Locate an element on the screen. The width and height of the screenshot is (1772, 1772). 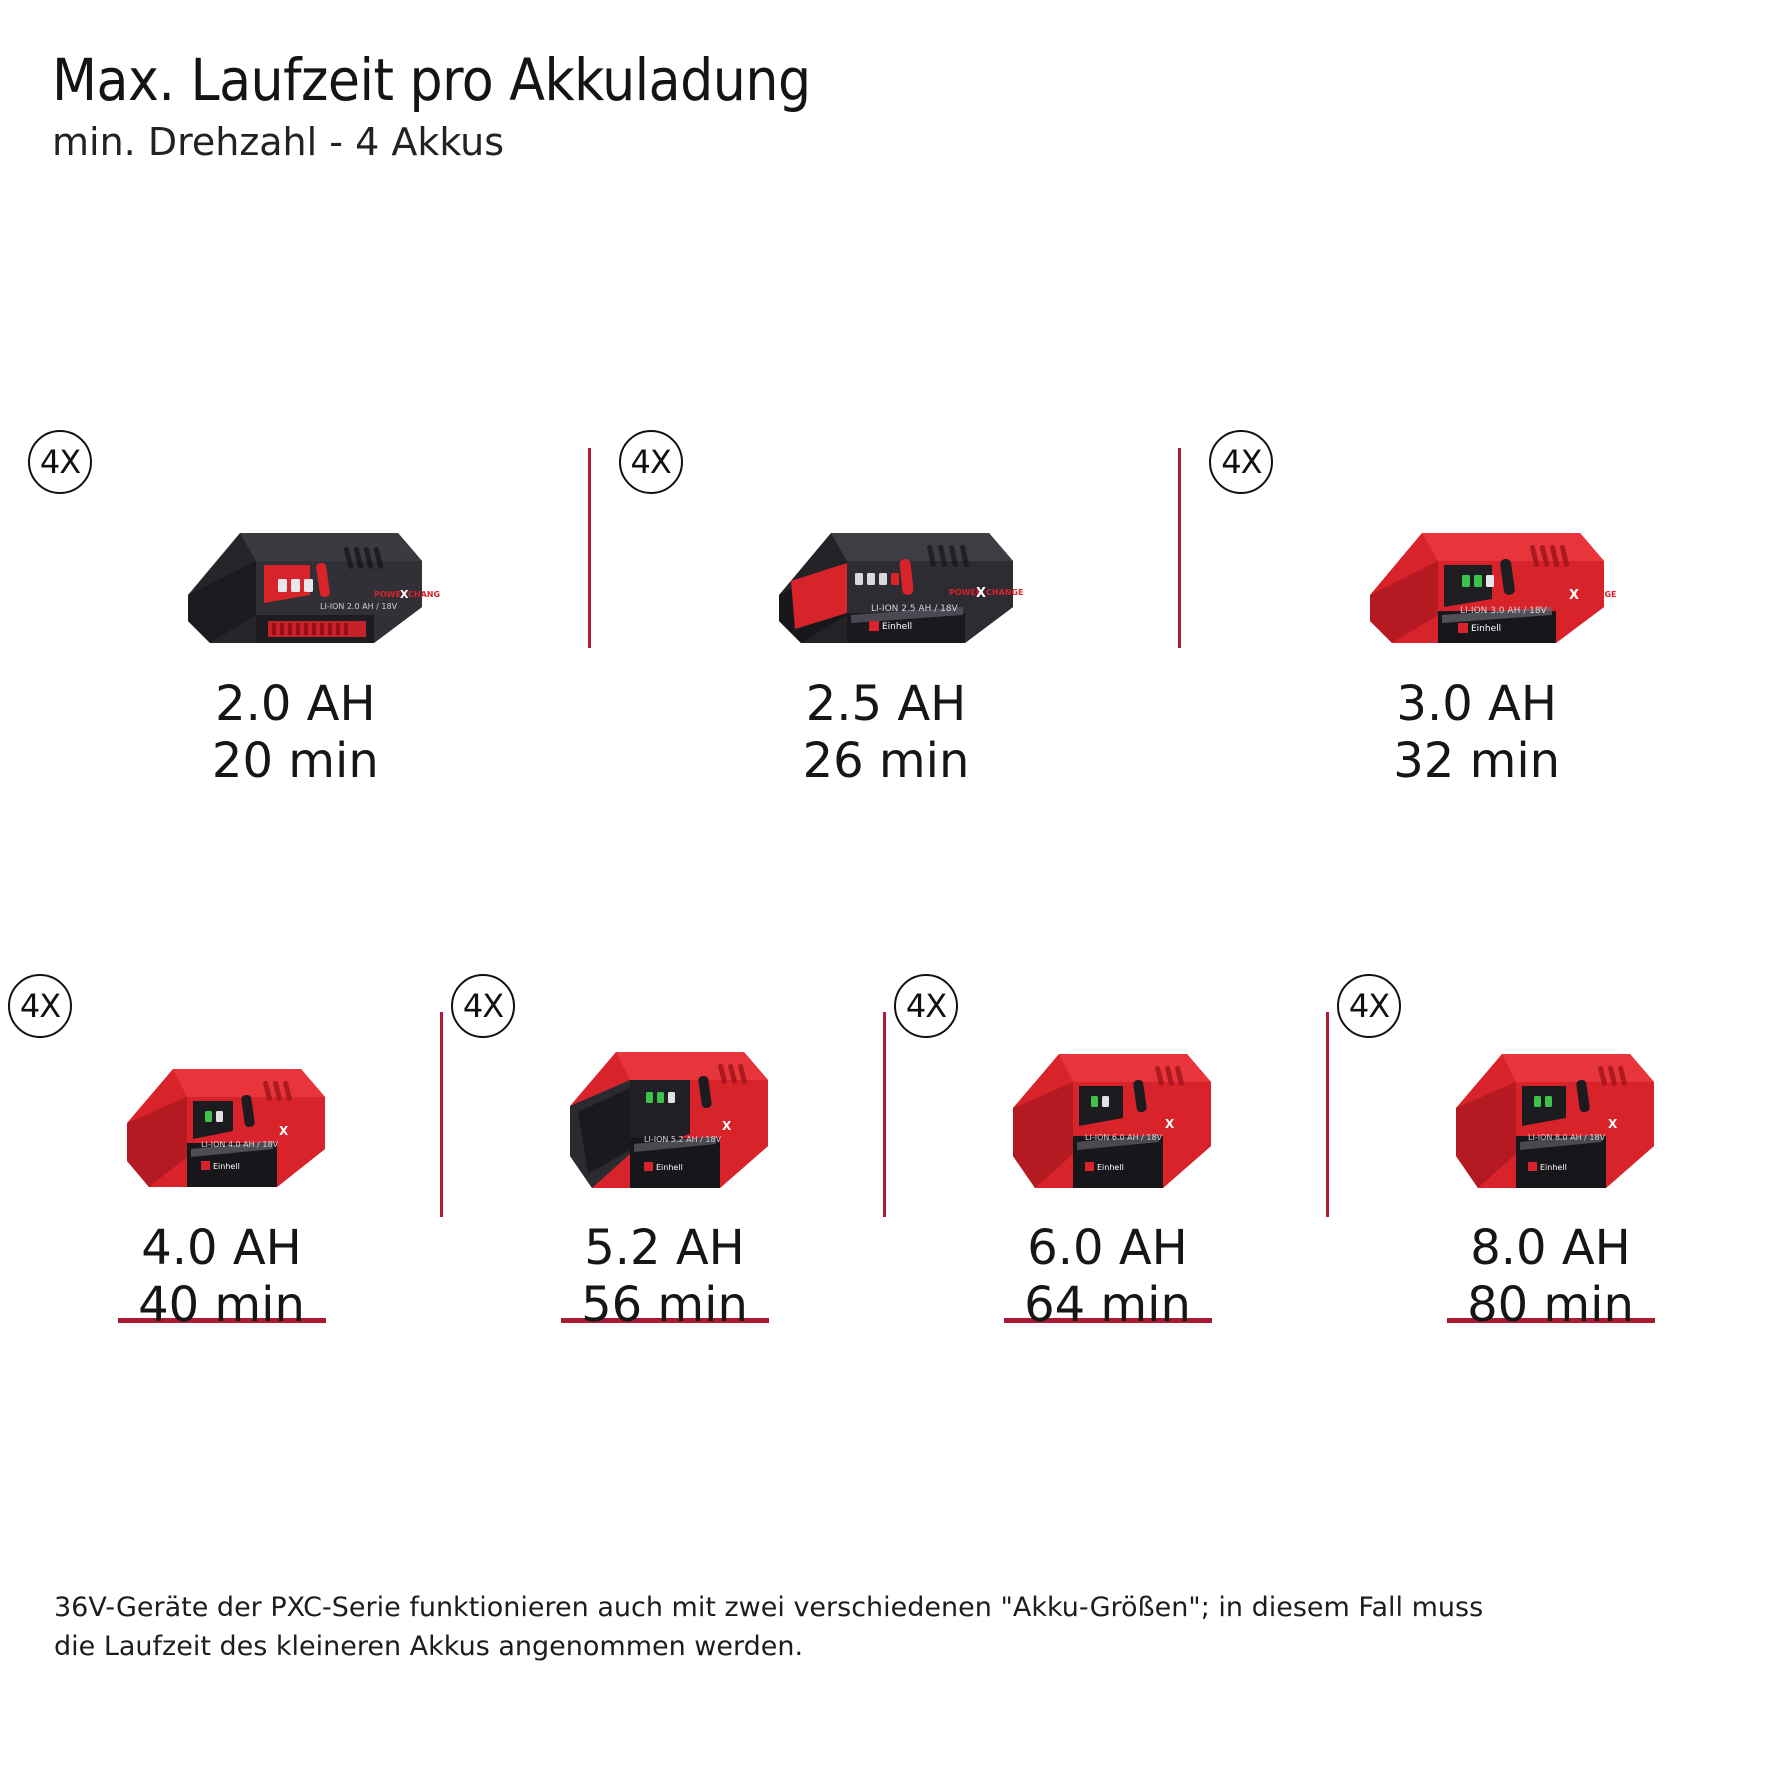
battery-cell-4-0ah: 4X is located at coordinates (221, 1184).